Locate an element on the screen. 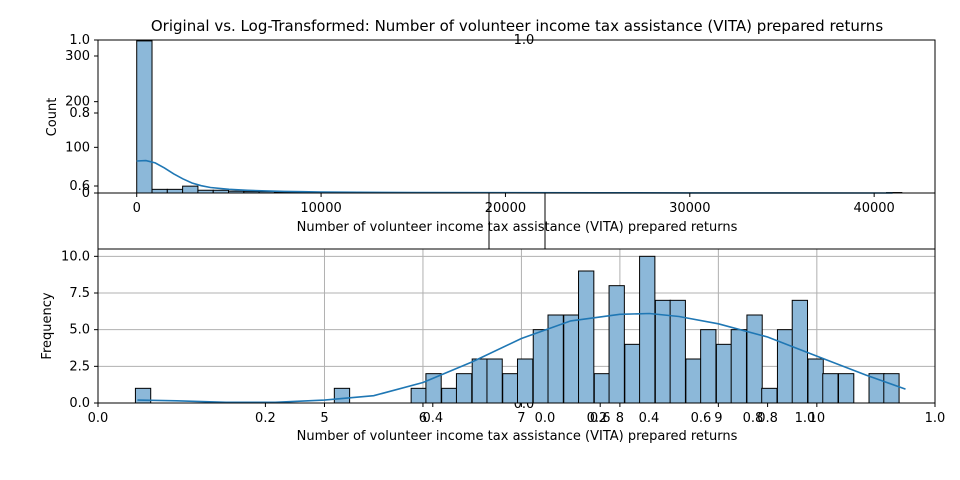 The height and width of the screenshot is (480, 960). overlay-lower-xtick-label: 0.2 is located at coordinates (597, 418).